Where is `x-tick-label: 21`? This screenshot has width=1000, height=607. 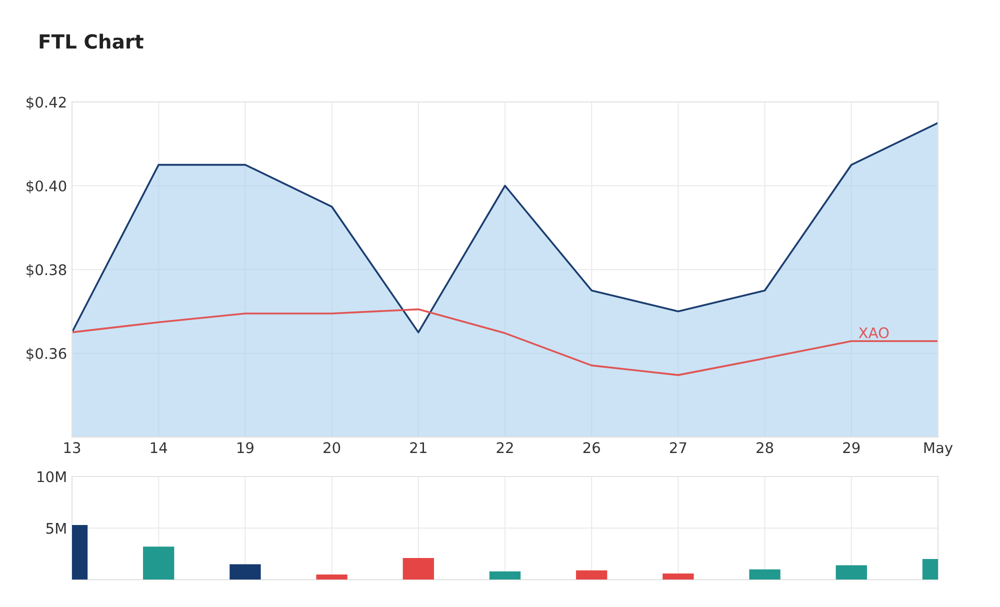
x-tick-label: 21 is located at coordinates (418, 447).